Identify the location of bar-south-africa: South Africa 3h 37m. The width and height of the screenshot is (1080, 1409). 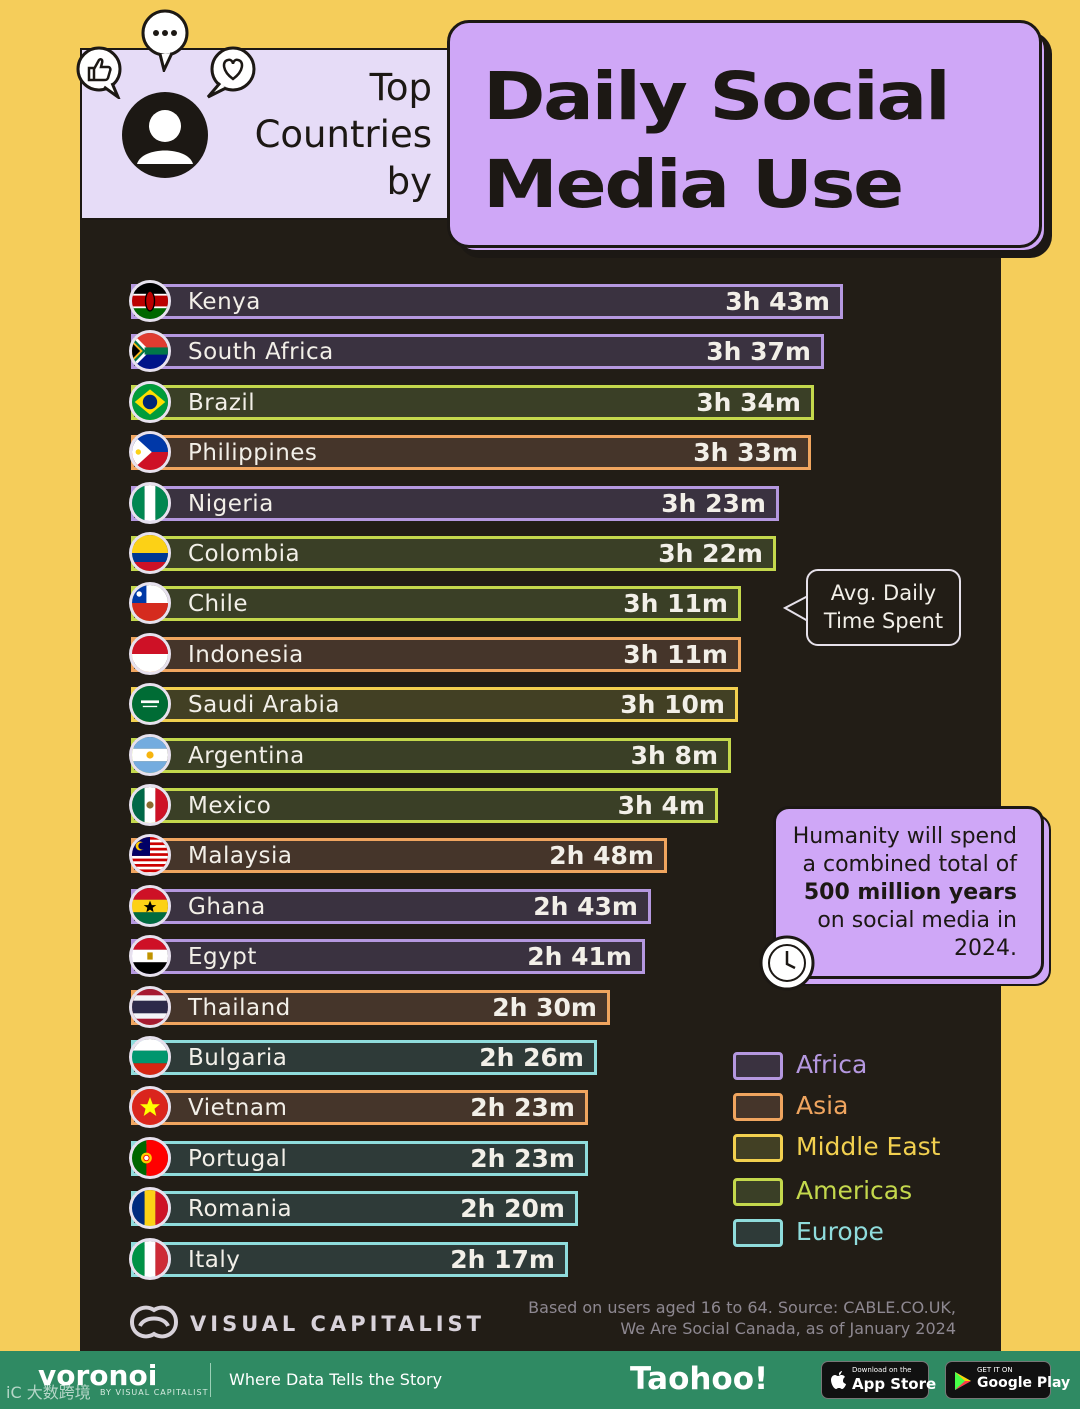
(477, 351).